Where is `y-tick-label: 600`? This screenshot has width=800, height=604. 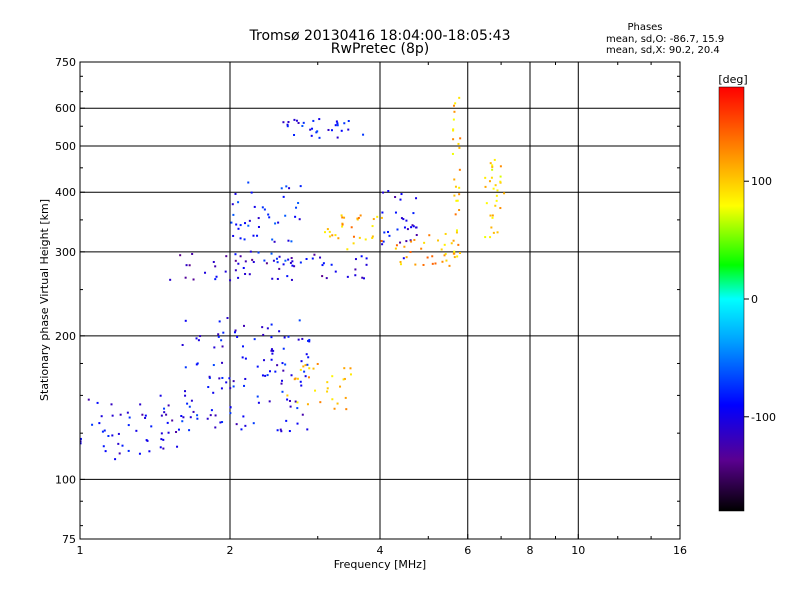
y-tick-label: 600 is located at coordinates (65, 108).